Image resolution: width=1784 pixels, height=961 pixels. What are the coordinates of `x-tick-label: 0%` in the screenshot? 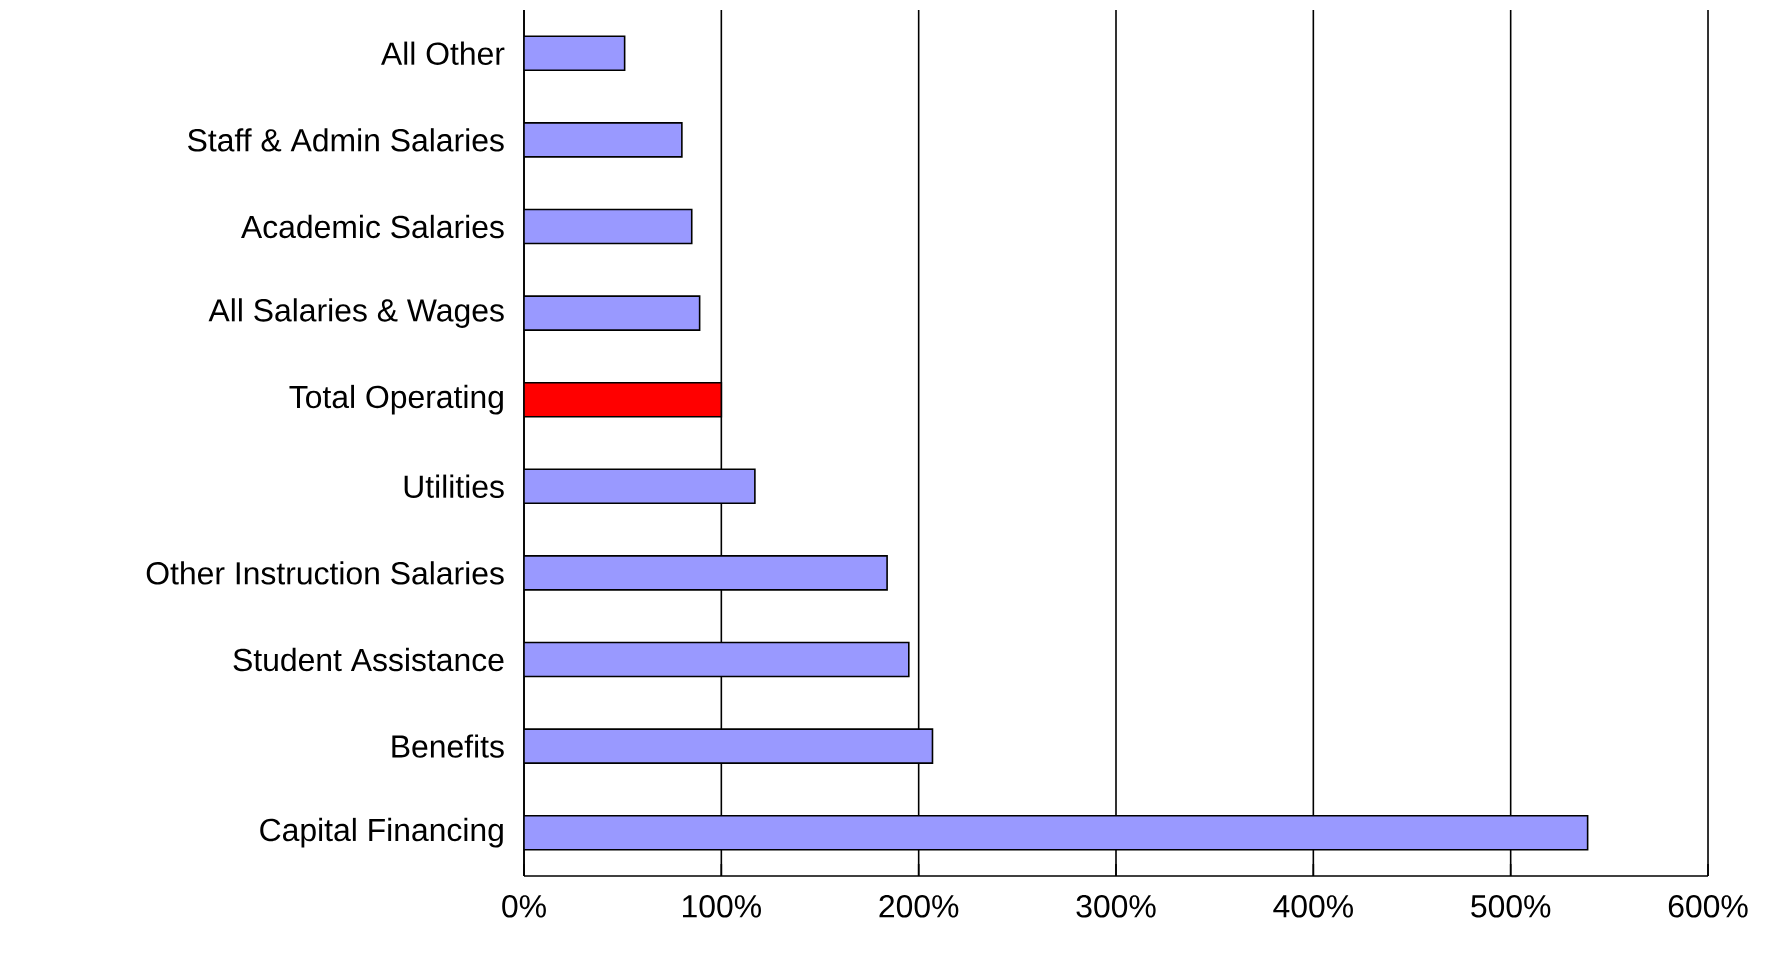 It's located at (524, 906).